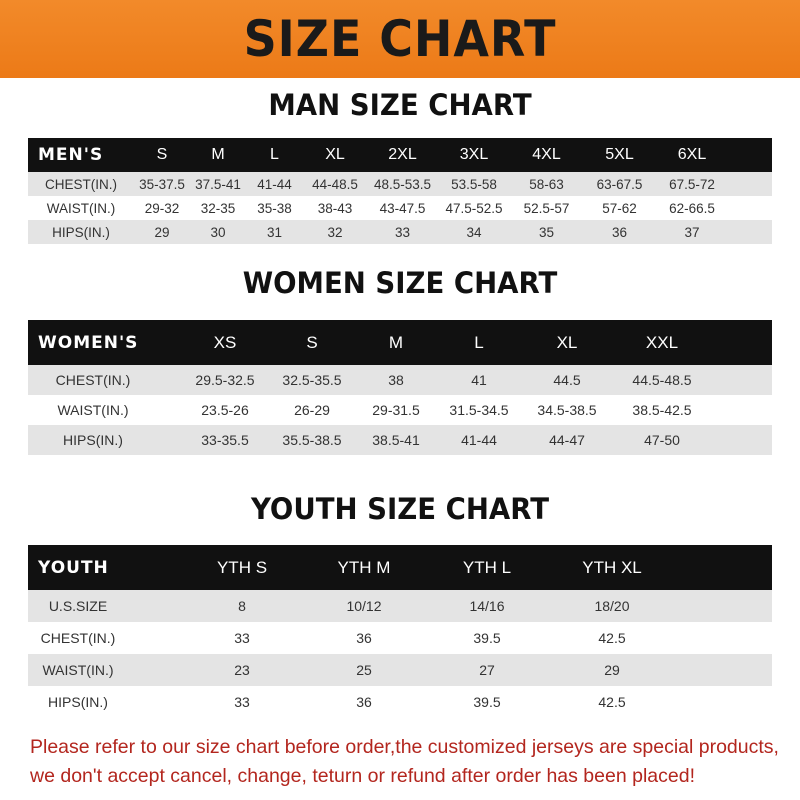 The height and width of the screenshot is (800, 800). What do you see at coordinates (402, 208) in the screenshot?
I see `table-cell: 43-47.5` at bounding box center [402, 208].